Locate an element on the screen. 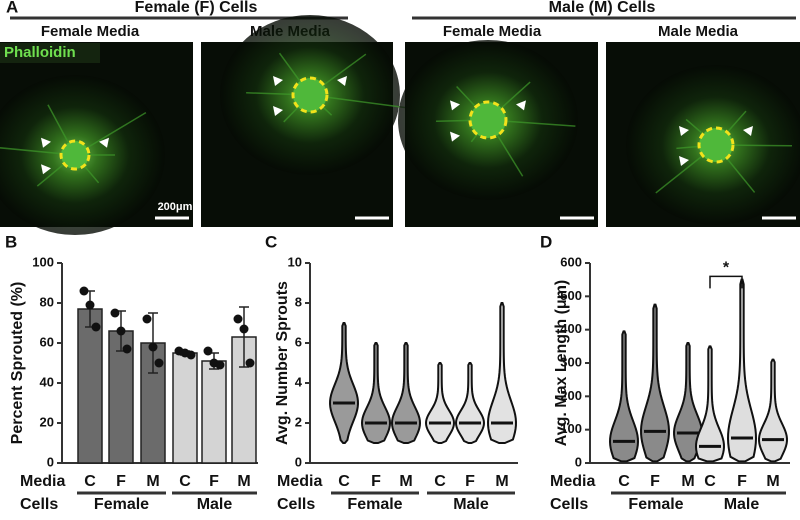  media-title: Male Media is located at coordinates (698, 31).